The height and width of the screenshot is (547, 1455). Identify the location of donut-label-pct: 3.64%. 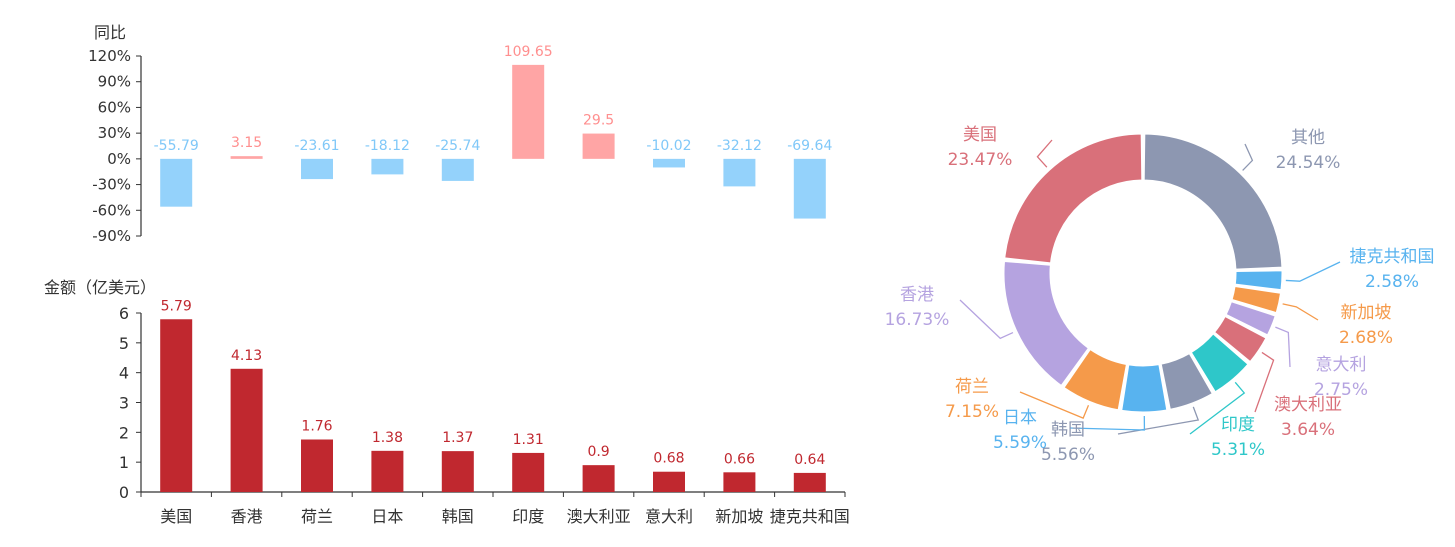
(1308, 430).